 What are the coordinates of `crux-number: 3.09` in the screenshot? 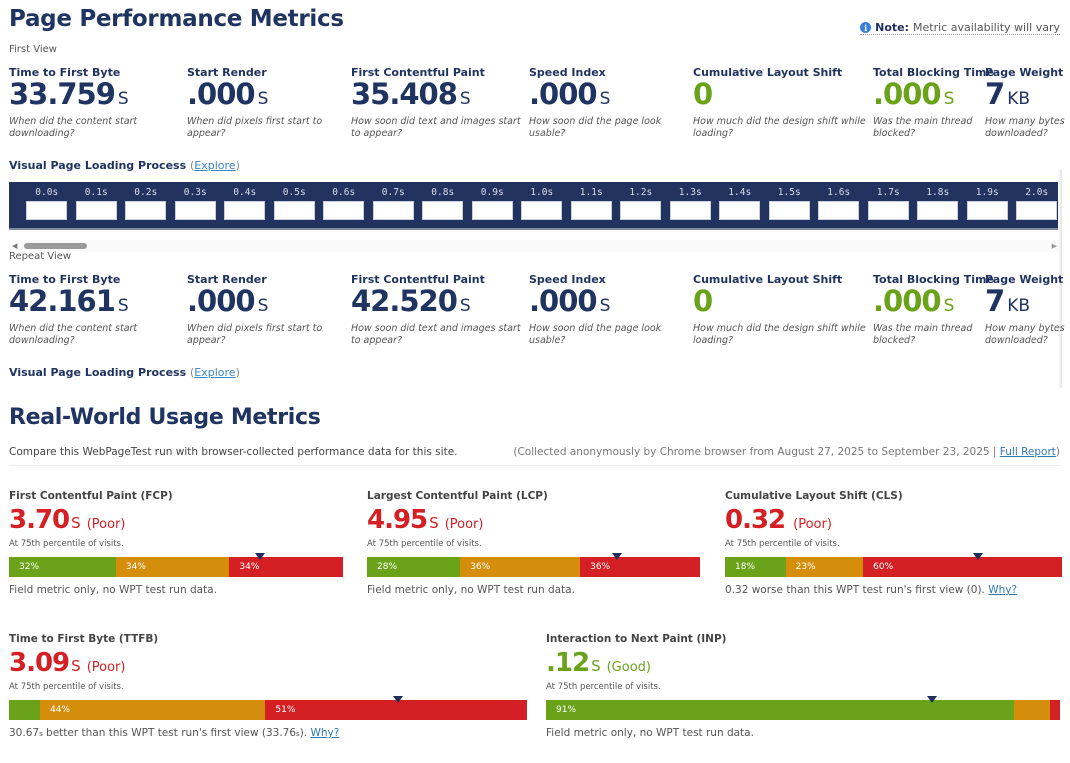 It's located at (39, 663).